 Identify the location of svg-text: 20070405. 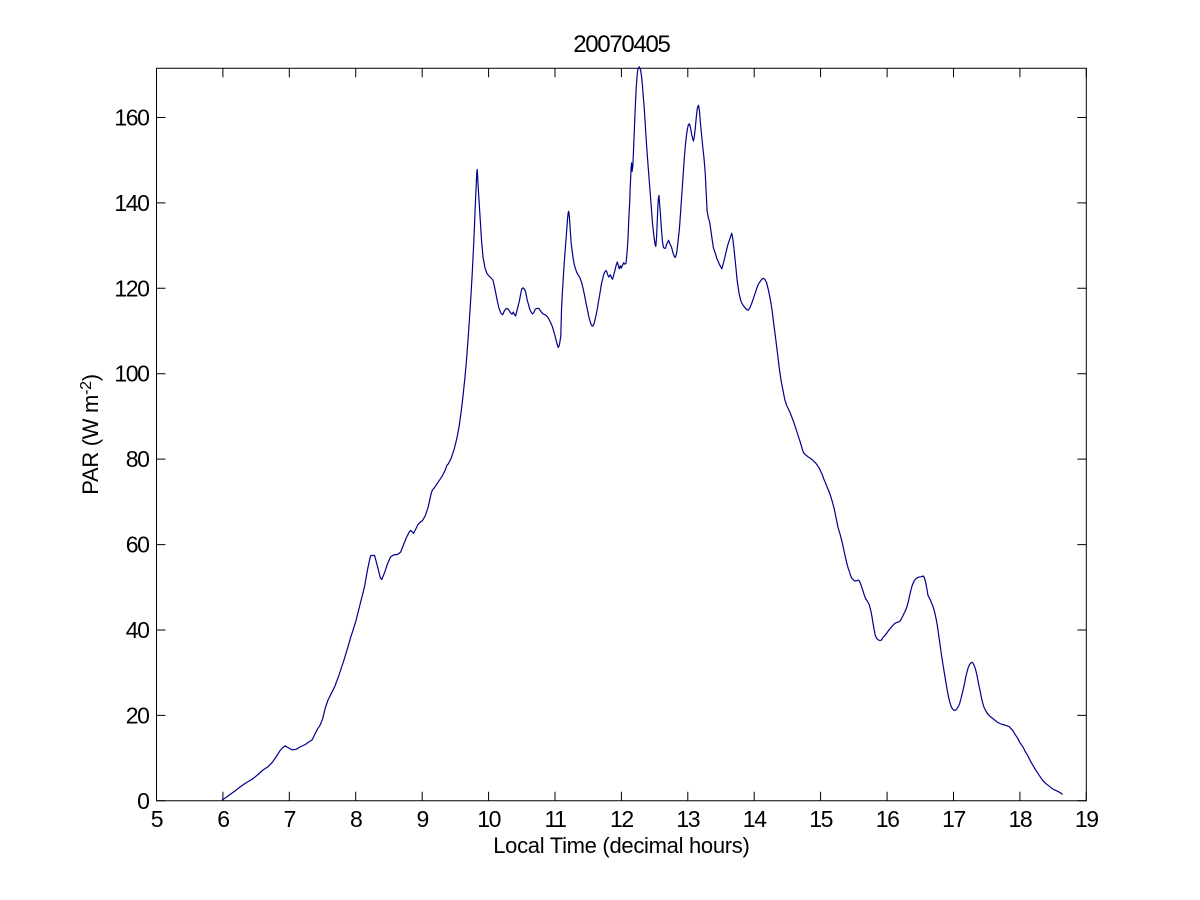
(621, 44).